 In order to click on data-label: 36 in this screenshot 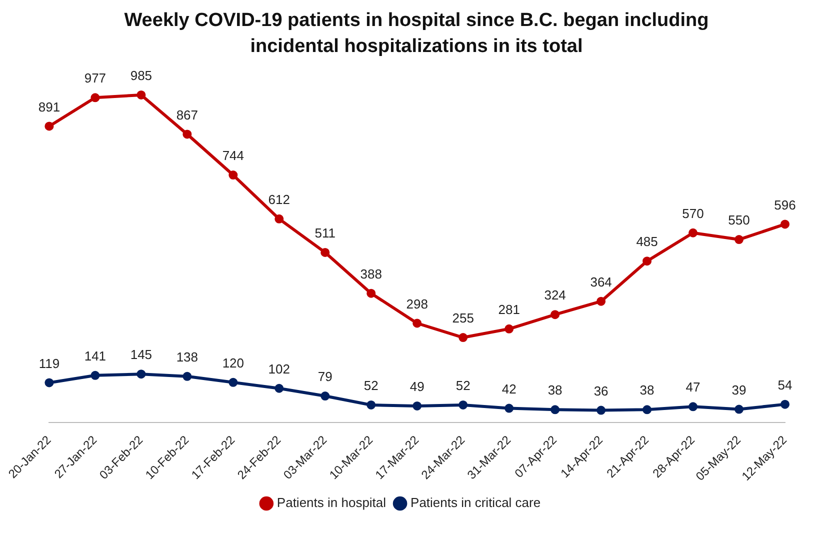, I will do `click(601, 390)`.